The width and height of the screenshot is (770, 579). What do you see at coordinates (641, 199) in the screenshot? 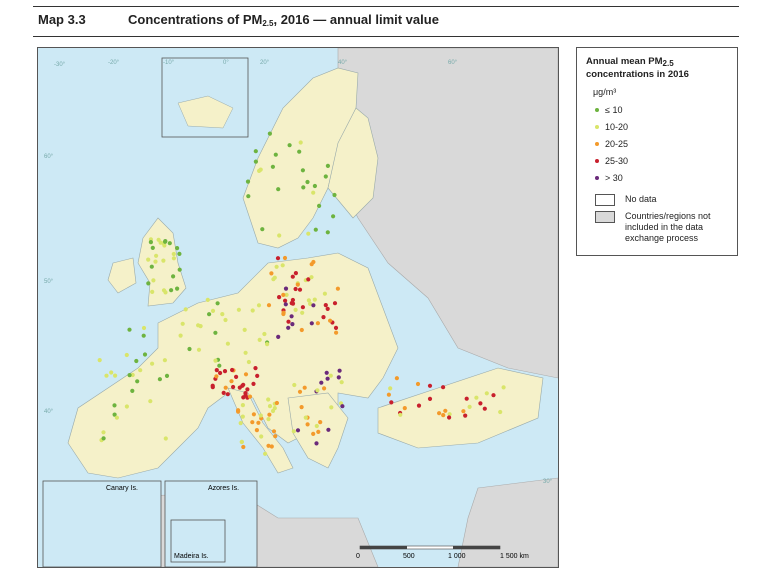
I see `no-data-label: No data` at bounding box center [641, 199].